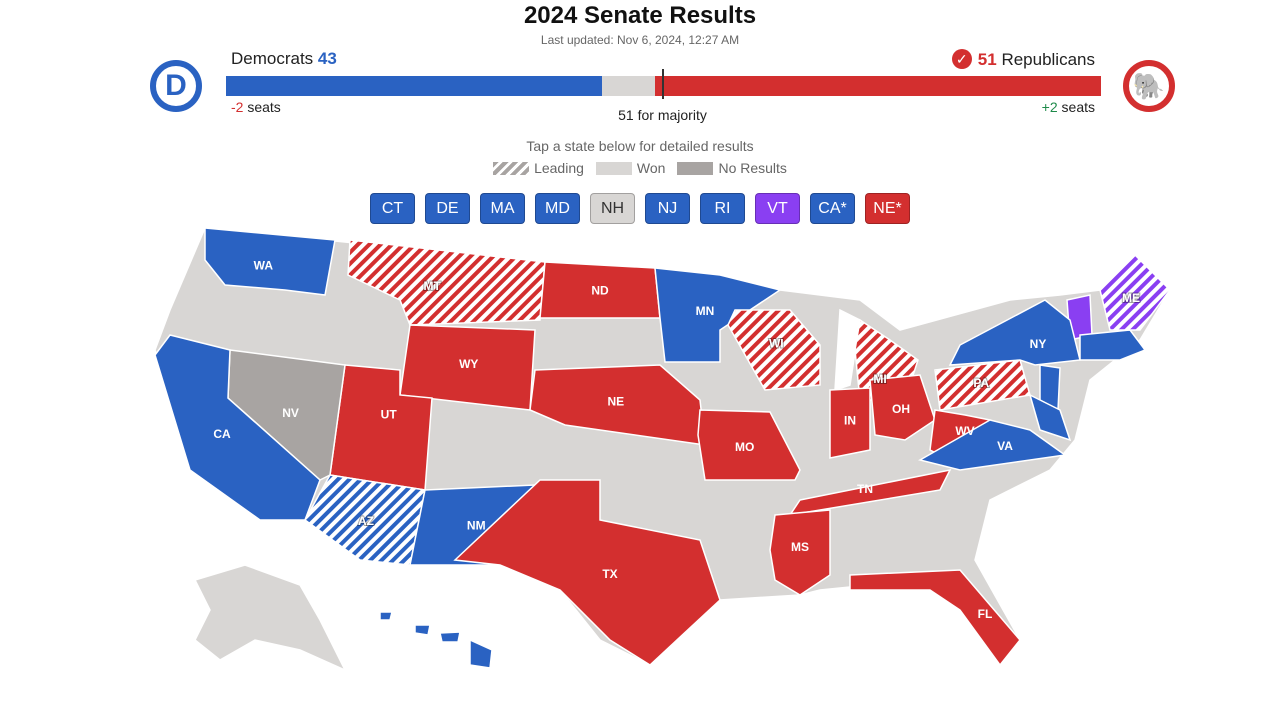 The width and height of the screenshot is (1280, 720). I want to click on state-label-wi: WI, so click(776, 343).